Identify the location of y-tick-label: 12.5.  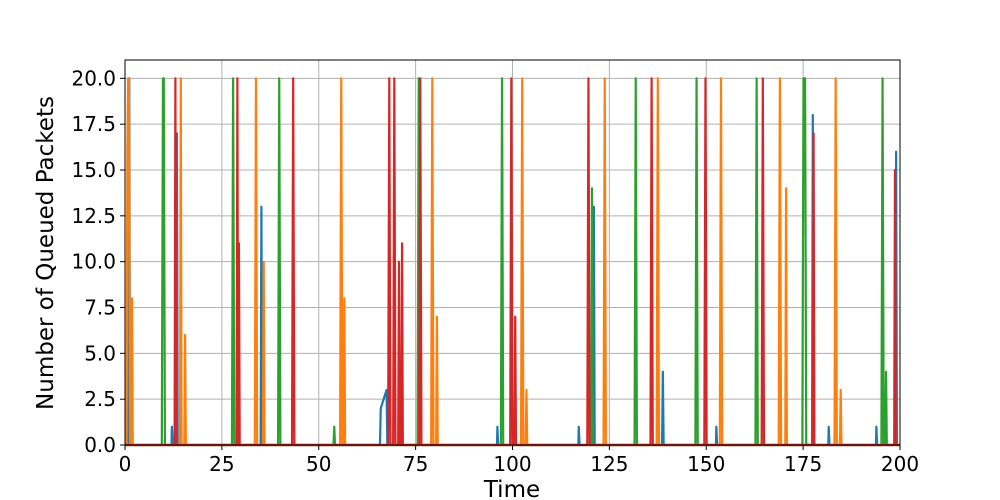
(93, 216).